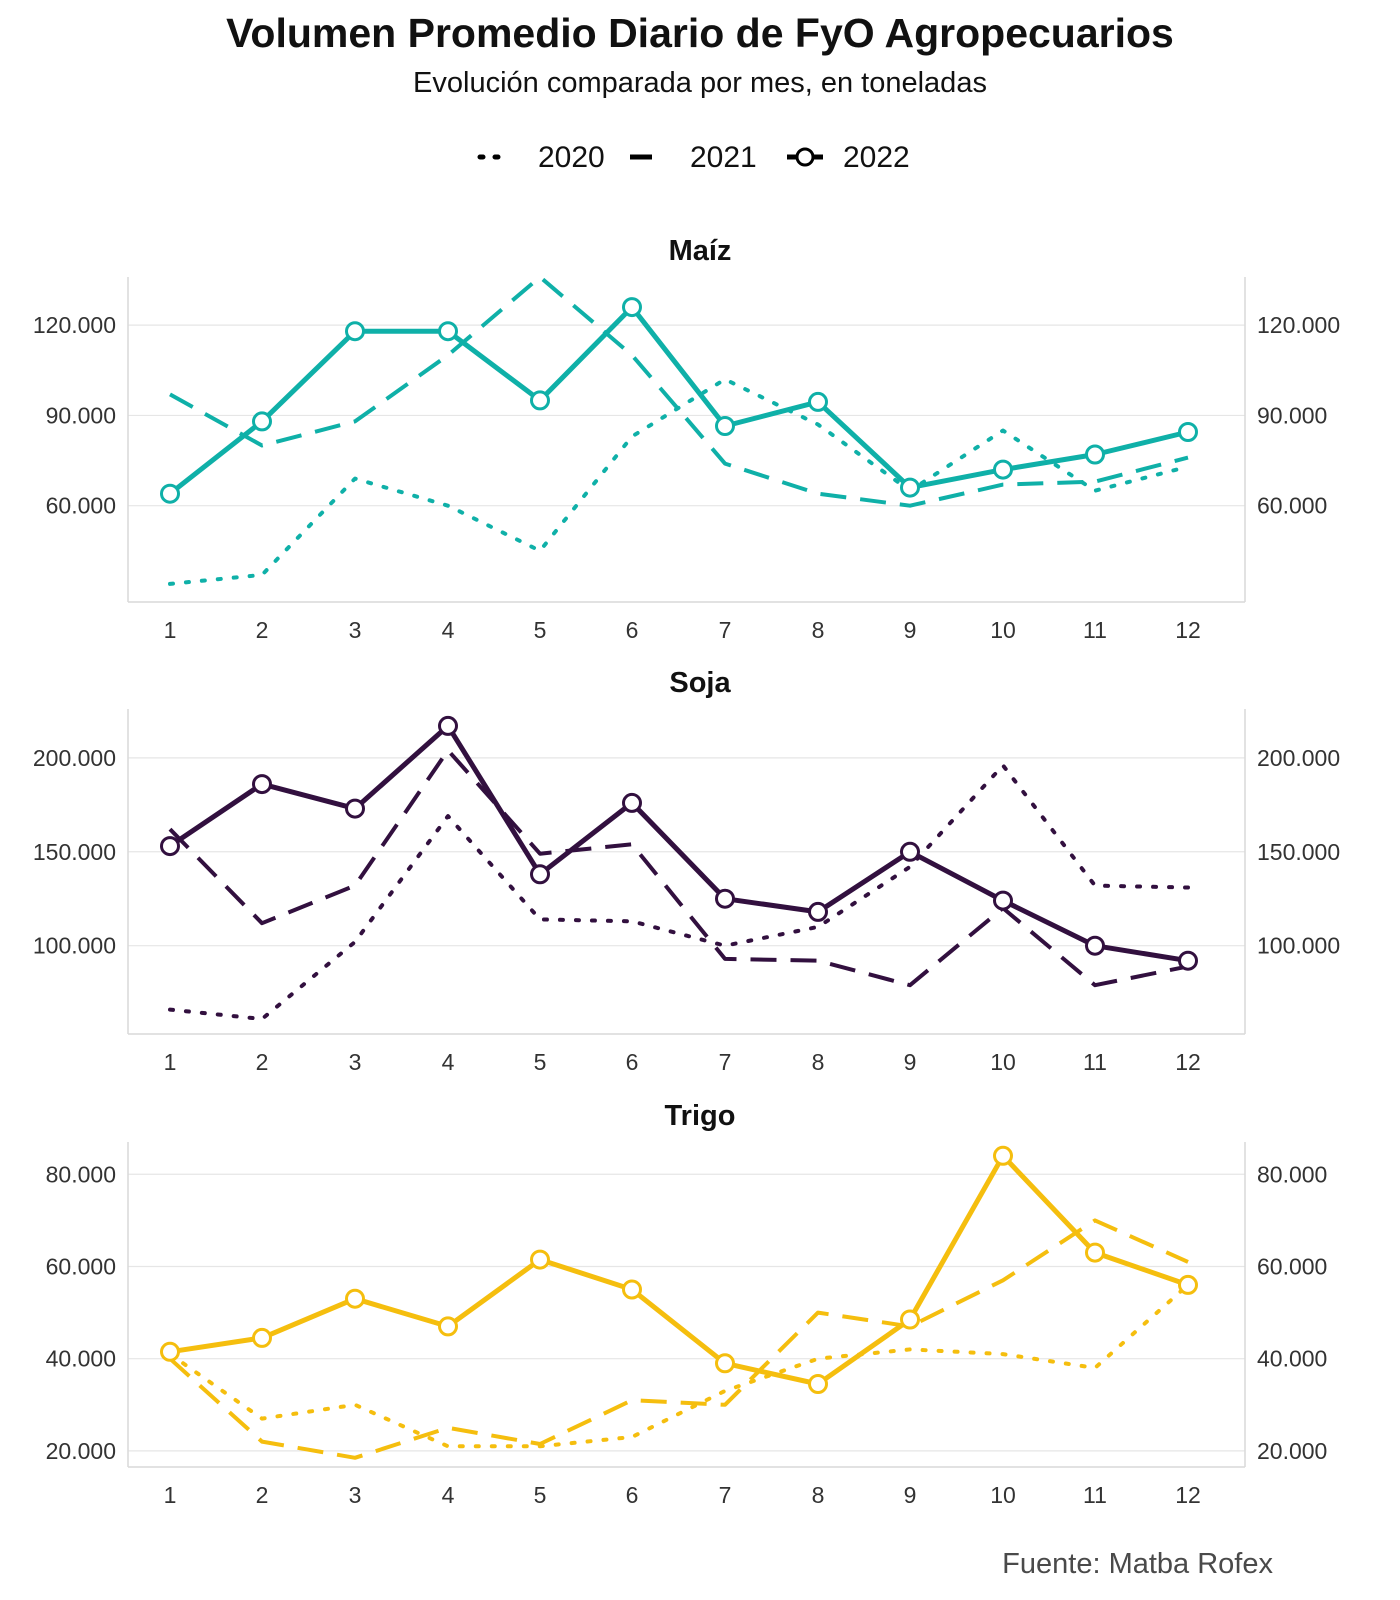 The height and width of the screenshot is (1600, 1400). I want to click on legend-item-2021: 2021, so click(693, 157).